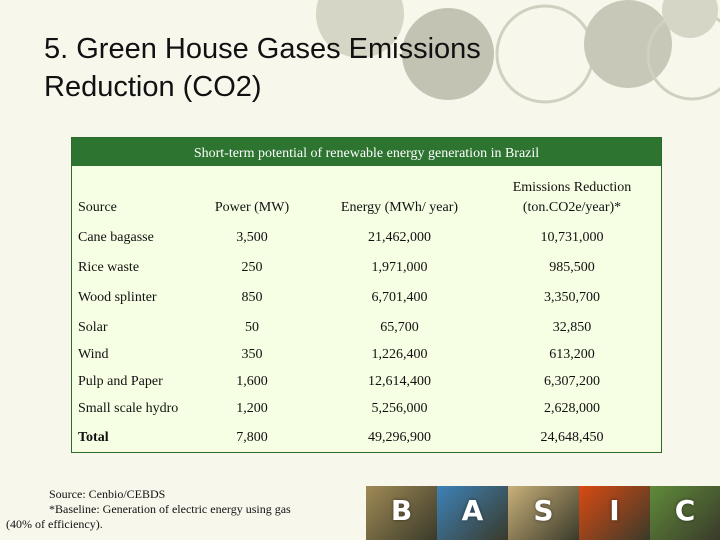 The height and width of the screenshot is (540, 720). What do you see at coordinates (399, 207) in the screenshot?
I see `header-energy: Energy (MWh/ year)` at bounding box center [399, 207].